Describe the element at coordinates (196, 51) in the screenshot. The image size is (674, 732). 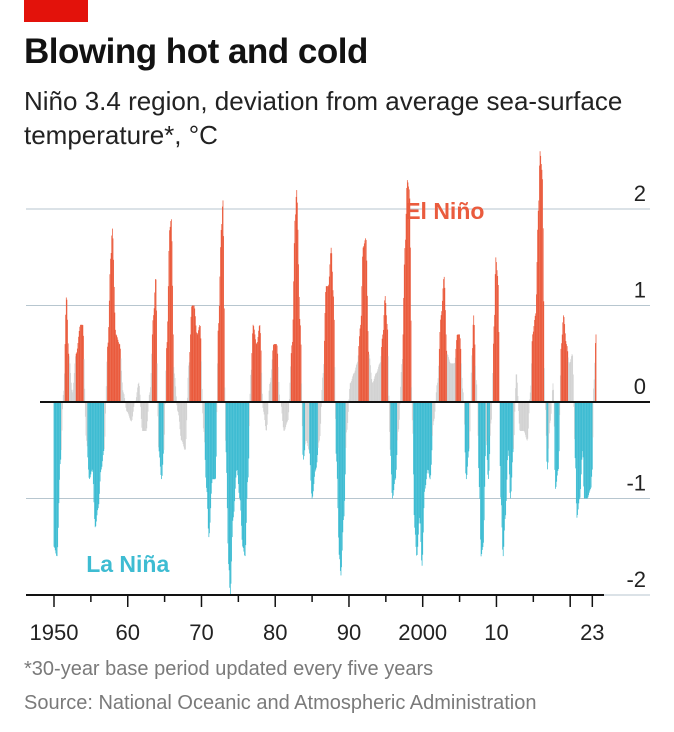
I see `chart-title: Blowing hot and cold` at that location.